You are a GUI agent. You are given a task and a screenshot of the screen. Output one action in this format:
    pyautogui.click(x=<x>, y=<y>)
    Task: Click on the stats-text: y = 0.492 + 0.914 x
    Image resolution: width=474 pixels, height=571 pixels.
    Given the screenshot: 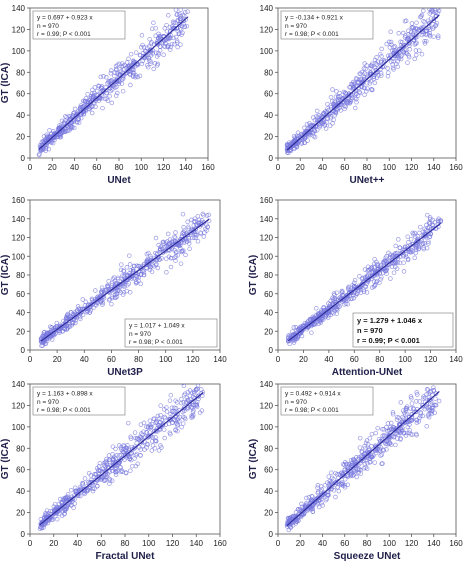 What is the action you would take?
    pyautogui.click(x=313, y=394)
    